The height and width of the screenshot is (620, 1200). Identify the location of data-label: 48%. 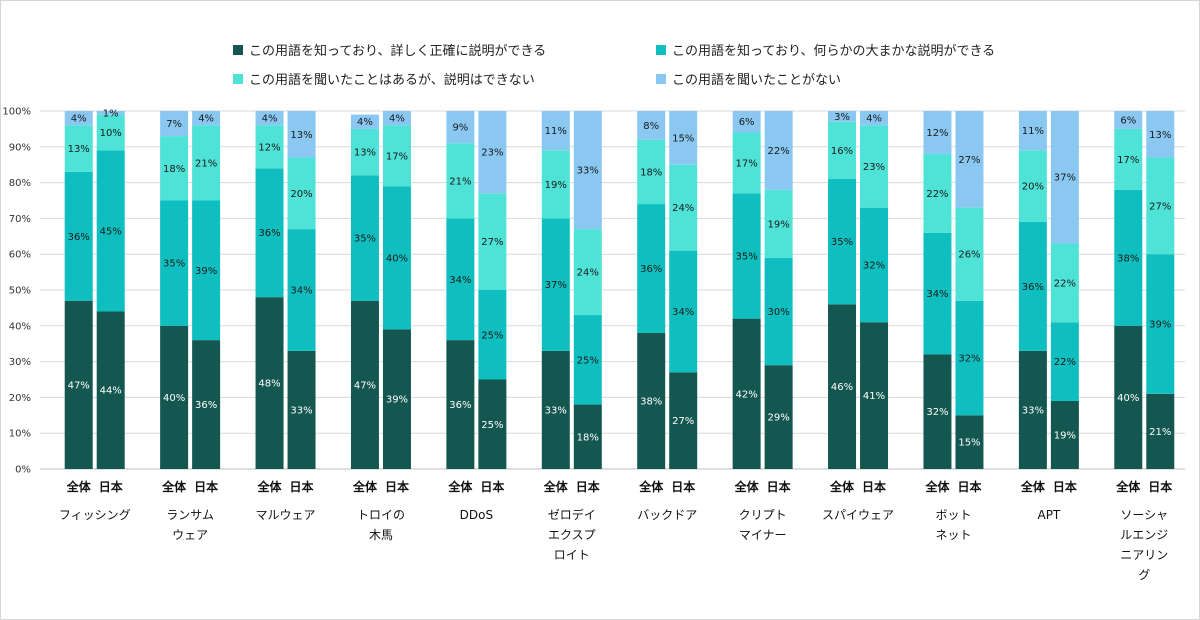
(269, 384).